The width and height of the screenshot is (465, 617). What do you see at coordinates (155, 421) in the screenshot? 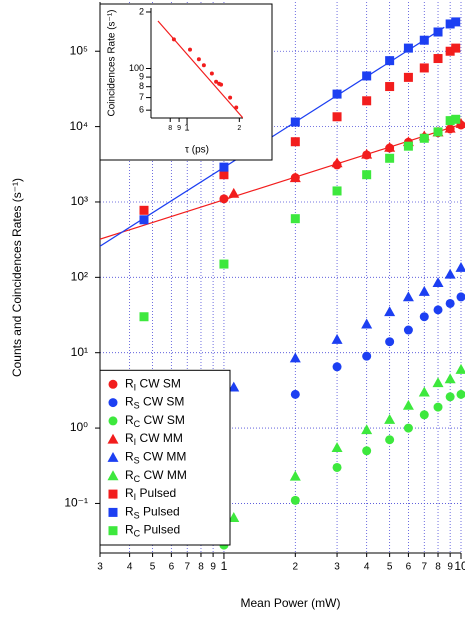
I see `legend-label: RC CW SM` at bounding box center [155, 421].